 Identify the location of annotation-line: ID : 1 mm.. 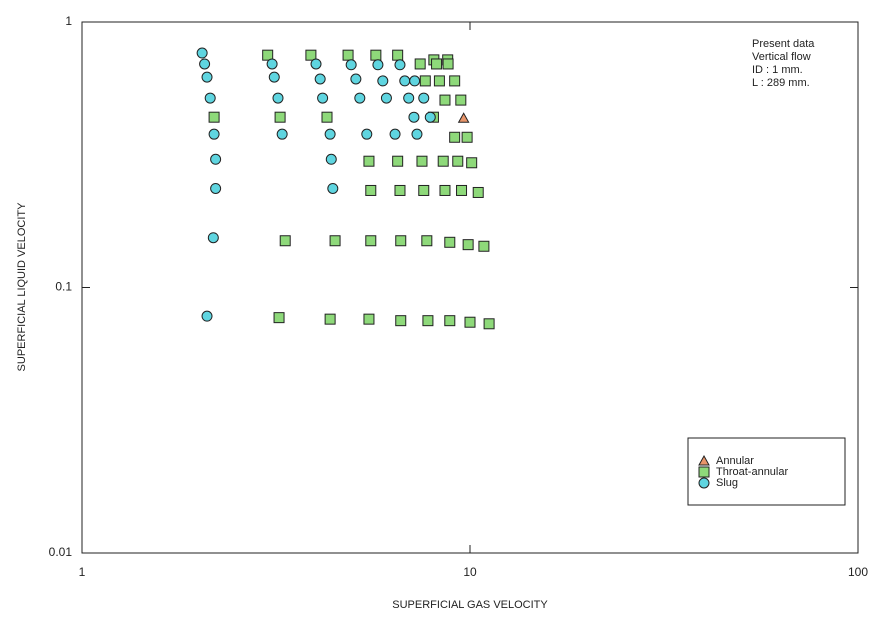
(777, 70).